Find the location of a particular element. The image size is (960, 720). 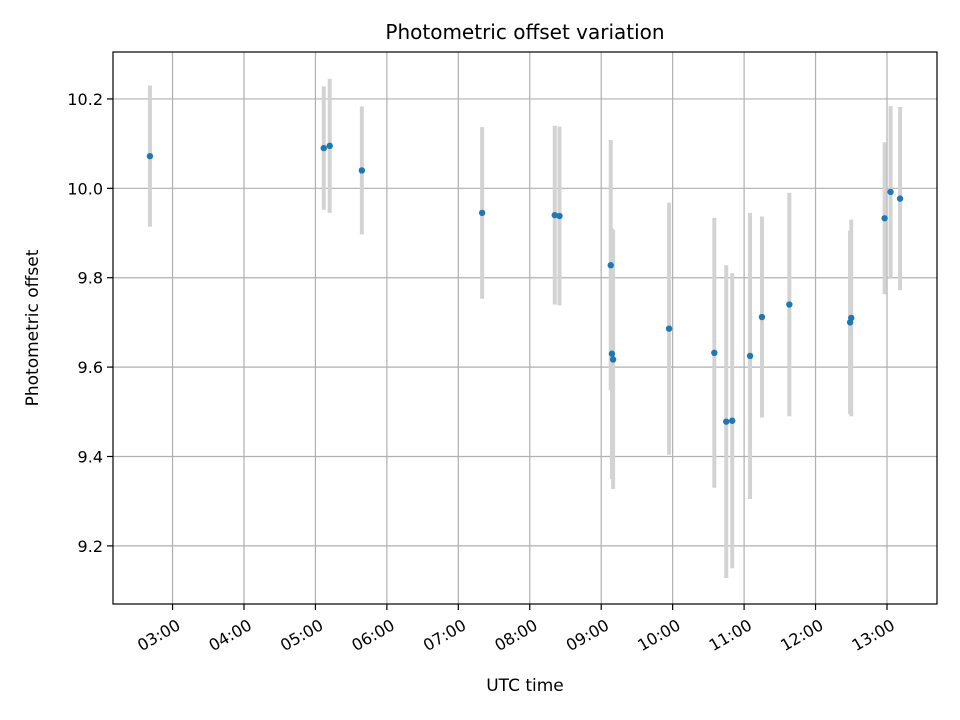

y-tick-label: 9.6 is located at coordinates (90, 367).